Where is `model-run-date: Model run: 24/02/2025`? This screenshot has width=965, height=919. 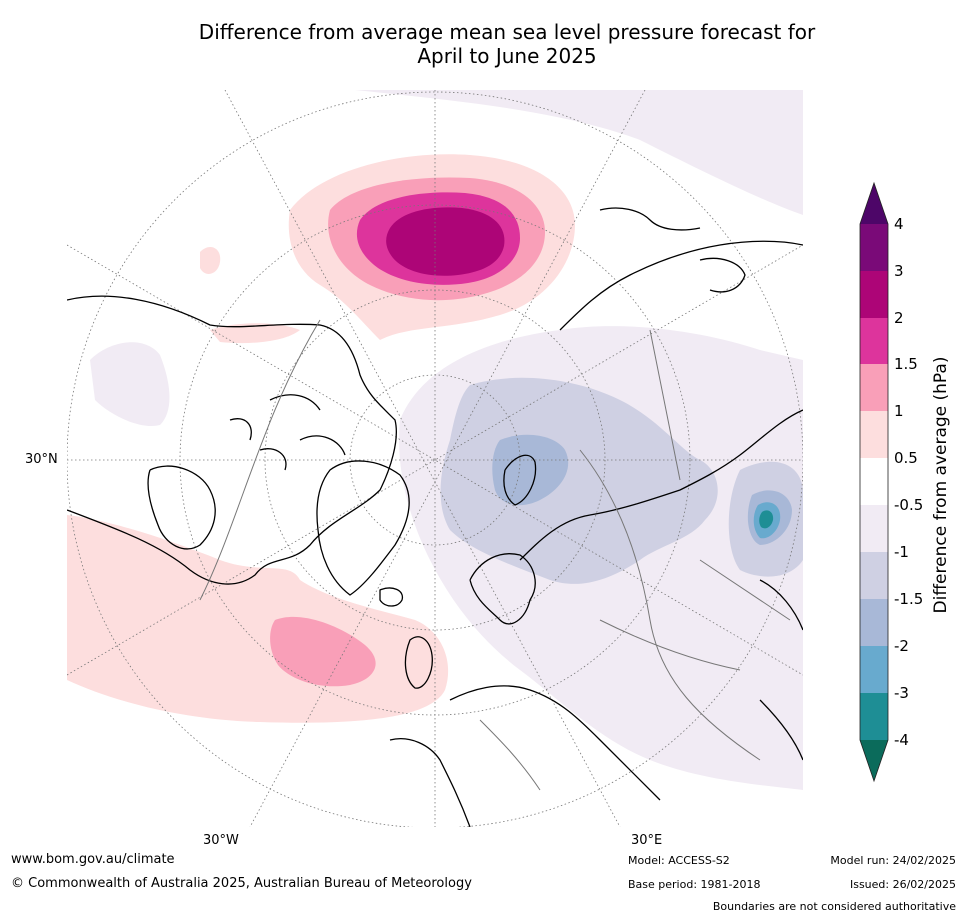 model-run-date: Model run: 24/02/2025 is located at coordinates (893, 860).